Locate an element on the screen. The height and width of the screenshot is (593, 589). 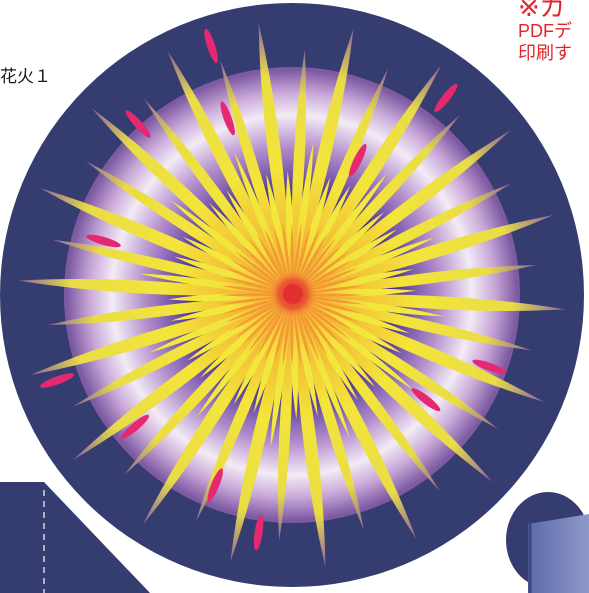
print-note-mark: ※ガ is located at coordinates (542, 11).